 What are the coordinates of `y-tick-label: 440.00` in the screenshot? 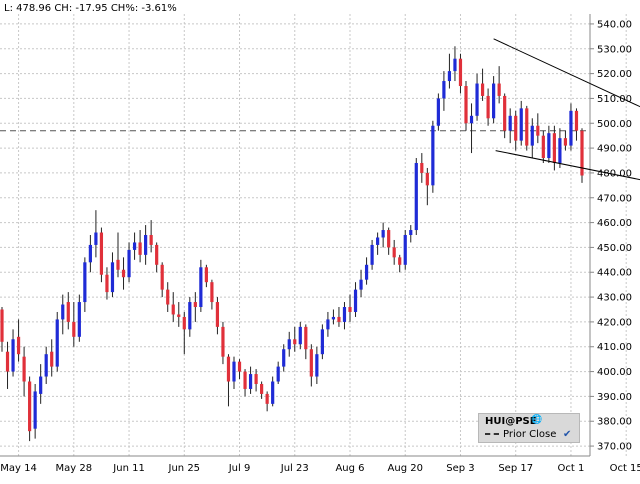 It's located at (614, 273).